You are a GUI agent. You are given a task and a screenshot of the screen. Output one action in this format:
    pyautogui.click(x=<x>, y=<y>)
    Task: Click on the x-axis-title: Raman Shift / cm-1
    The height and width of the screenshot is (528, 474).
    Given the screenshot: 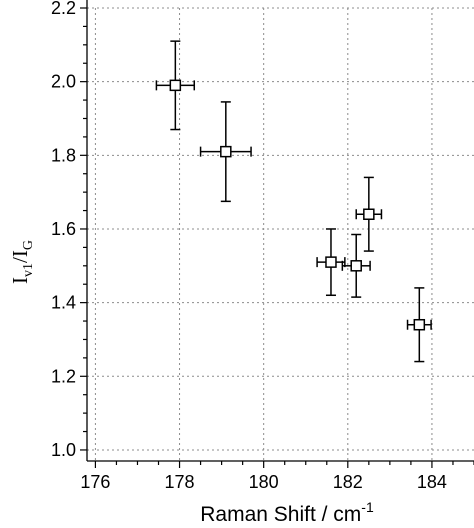 What is the action you would take?
    pyautogui.click(x=287, y=512)
    